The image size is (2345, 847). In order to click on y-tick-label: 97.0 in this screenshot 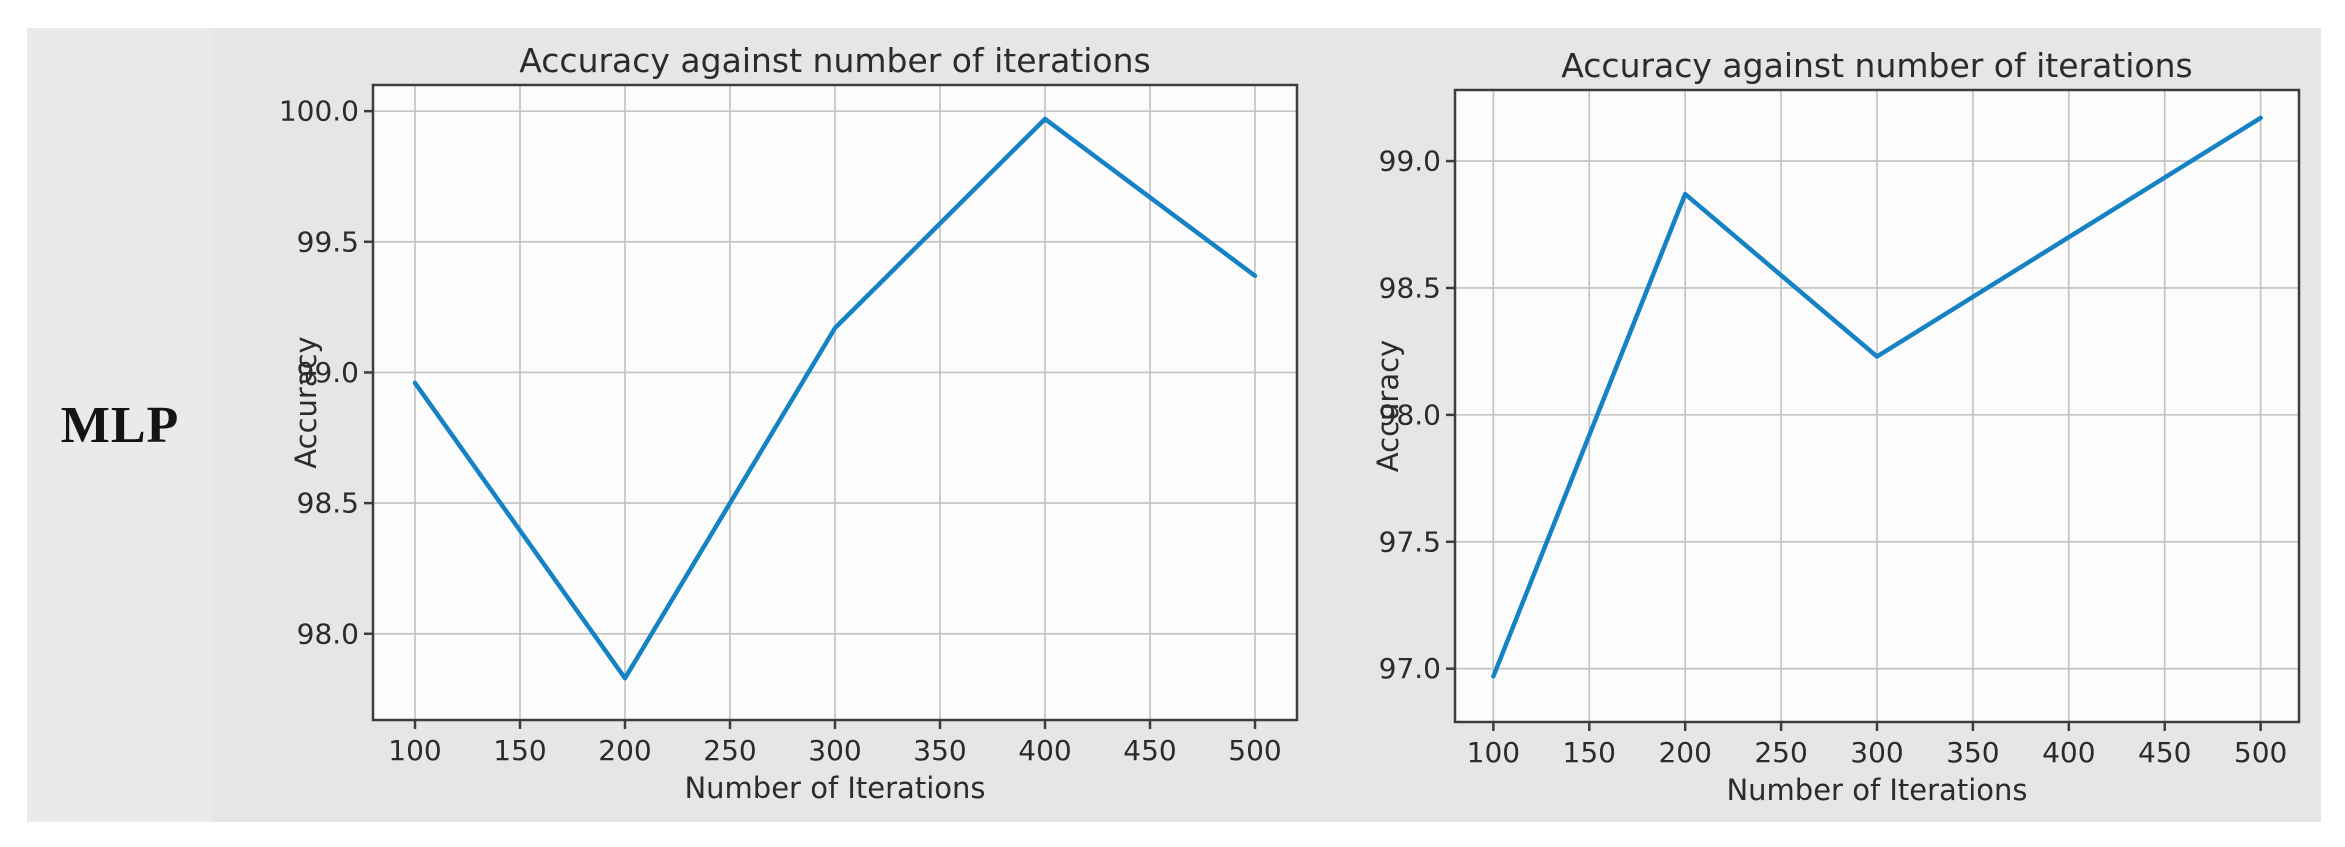, I will do `click(1410, 668)`.